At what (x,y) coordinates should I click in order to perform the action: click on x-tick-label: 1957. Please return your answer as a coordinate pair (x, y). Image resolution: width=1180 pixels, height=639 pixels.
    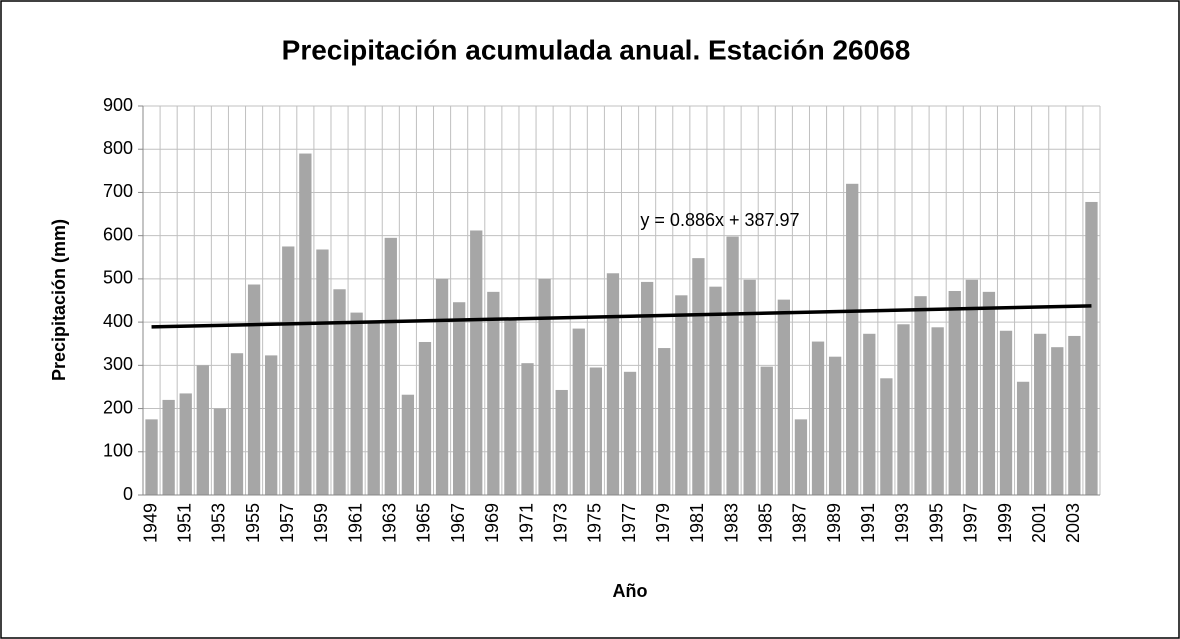
    Looking at the image, I should click on (287, 523).